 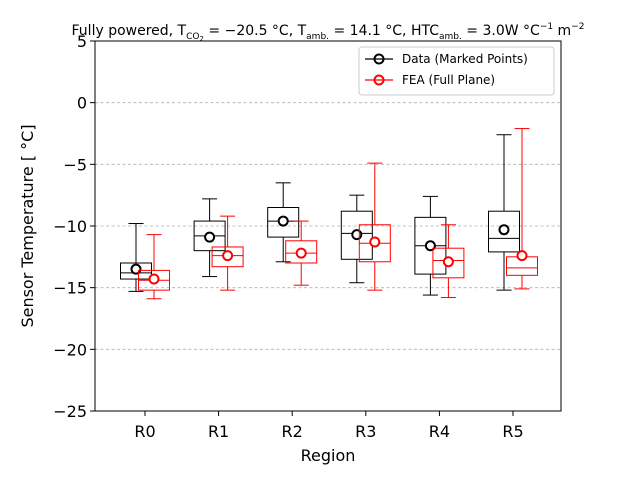 What do you see at coordinates (448, 80) in the screenshot?
I see `legend-label-fea: FEA (Full Plane)` at bounding box center [448, 80].